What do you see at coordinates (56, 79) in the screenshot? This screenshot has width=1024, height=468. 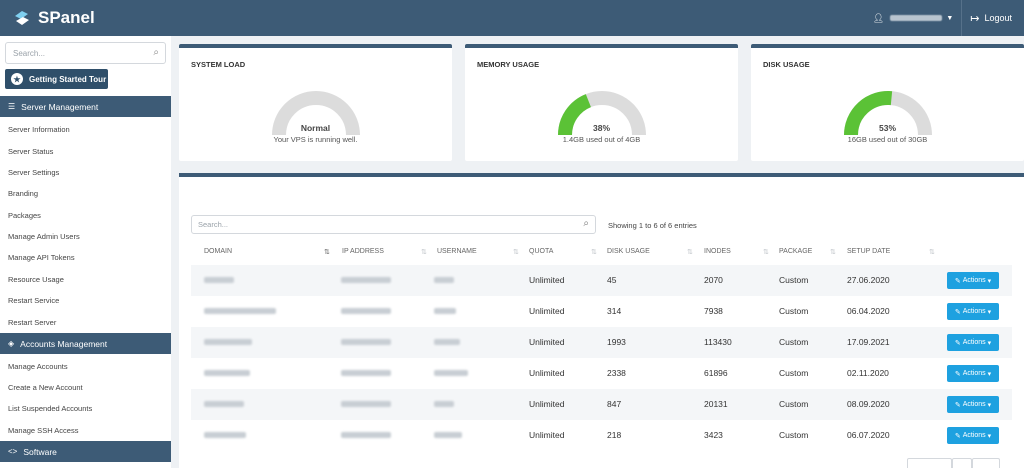 I see `getting-started-tour-button: ★ Getting Started Tour` at bounding box center [56, 79].